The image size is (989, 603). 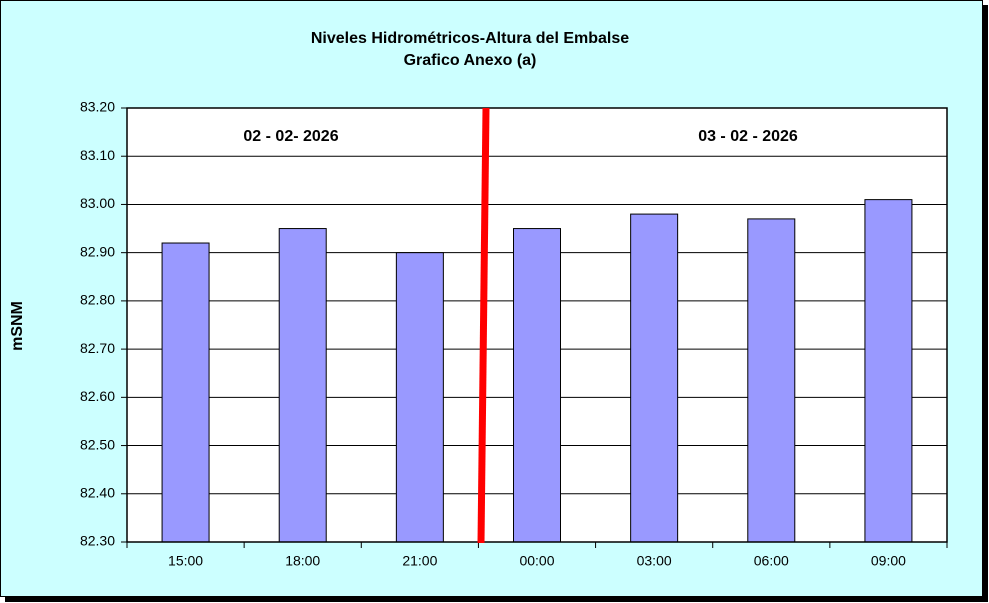 I want to click on annotation: 03 - 02 - 2026, so click(x=748, y=136).